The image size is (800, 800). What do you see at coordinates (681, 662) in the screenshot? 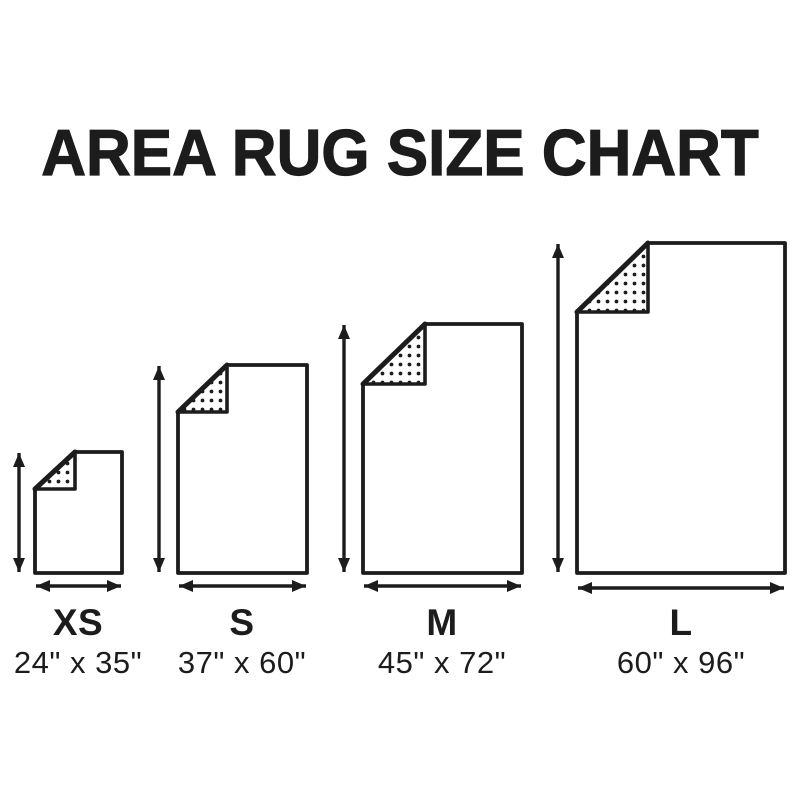
I see `size-dimensions: 60" x 96"` at bounding box center [681, 662].